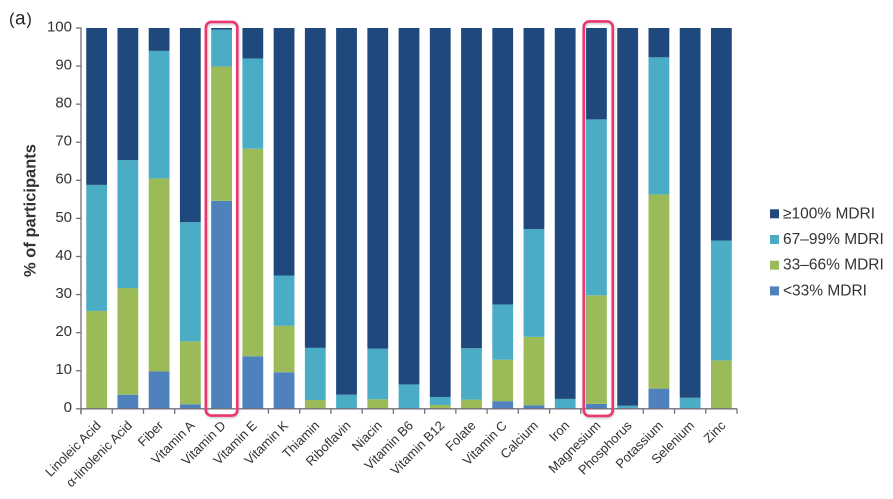 The image size is (893, 499). I want to click on svg-text: 0, so click(68, 407).